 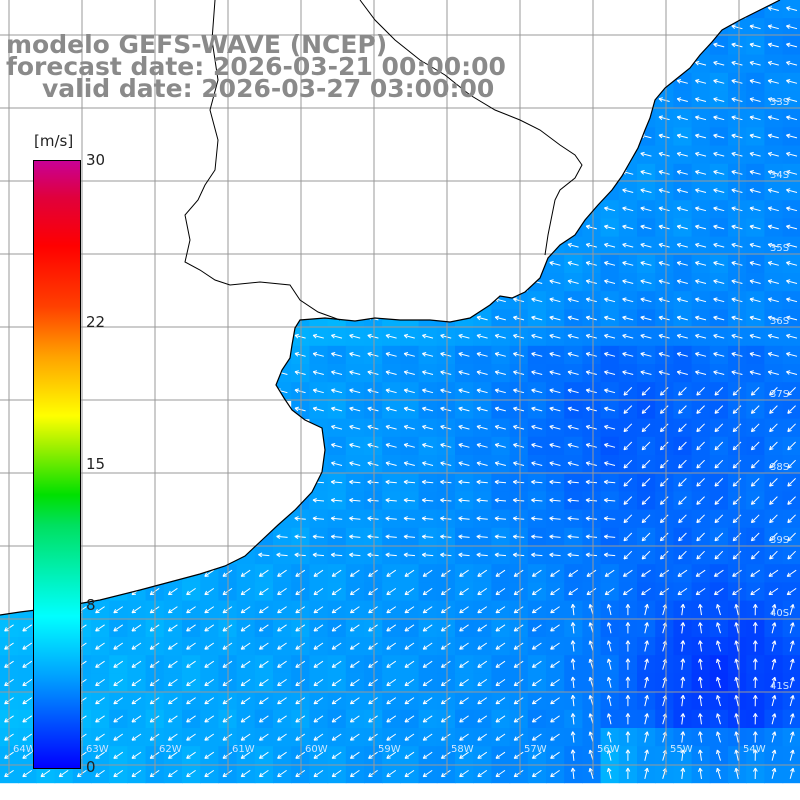 What do you see at coordinates (96, 160) in the screenshot?
I see `colorbar-tick-label: 30` at bounding box center [96, 160].